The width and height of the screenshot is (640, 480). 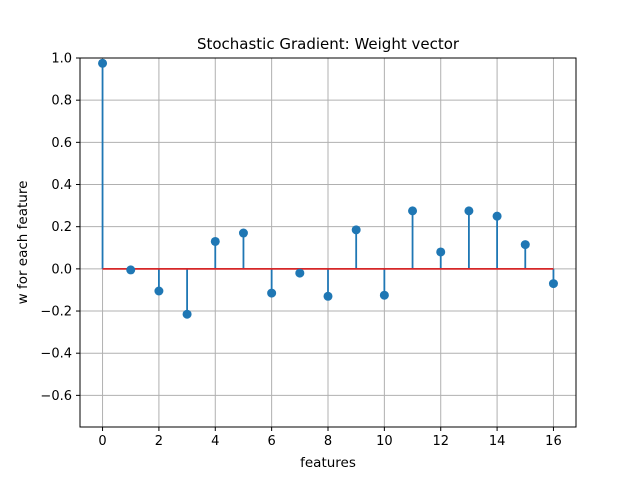 I want to click on y-tick-label: 0.6, so click(x=61, y=143).